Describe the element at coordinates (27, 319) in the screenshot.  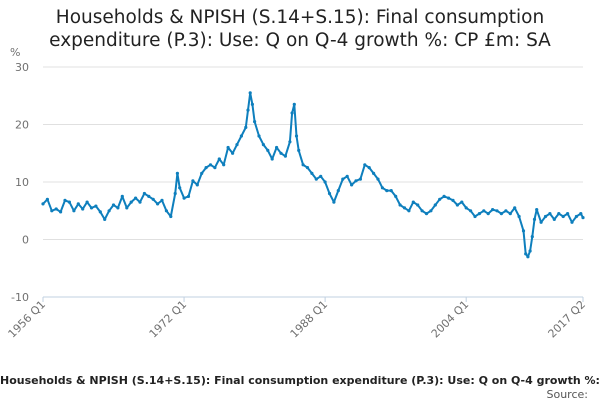
I see `x-tick-label: 1956 Q1` at that location.